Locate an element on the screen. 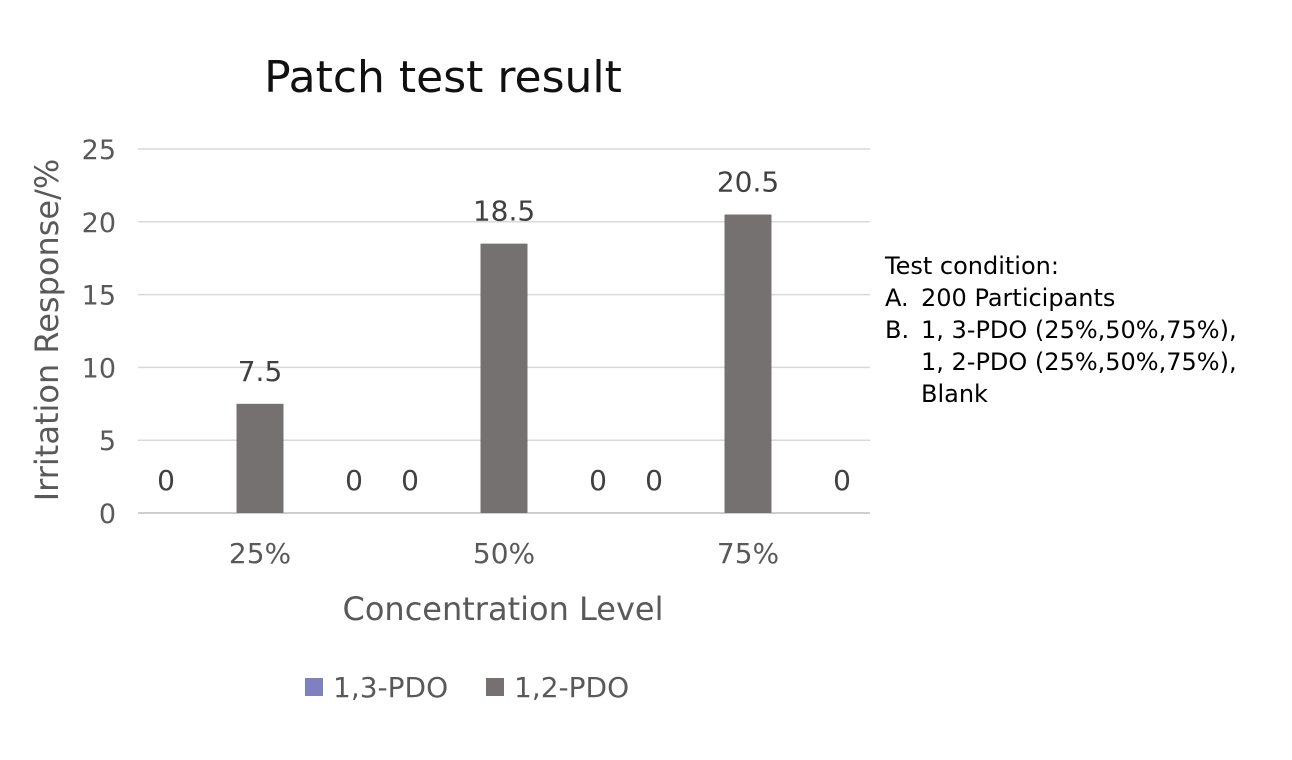 This screenshot has width=1292, height=760. note-marker-a: A. is located at coordinates (897, 298).